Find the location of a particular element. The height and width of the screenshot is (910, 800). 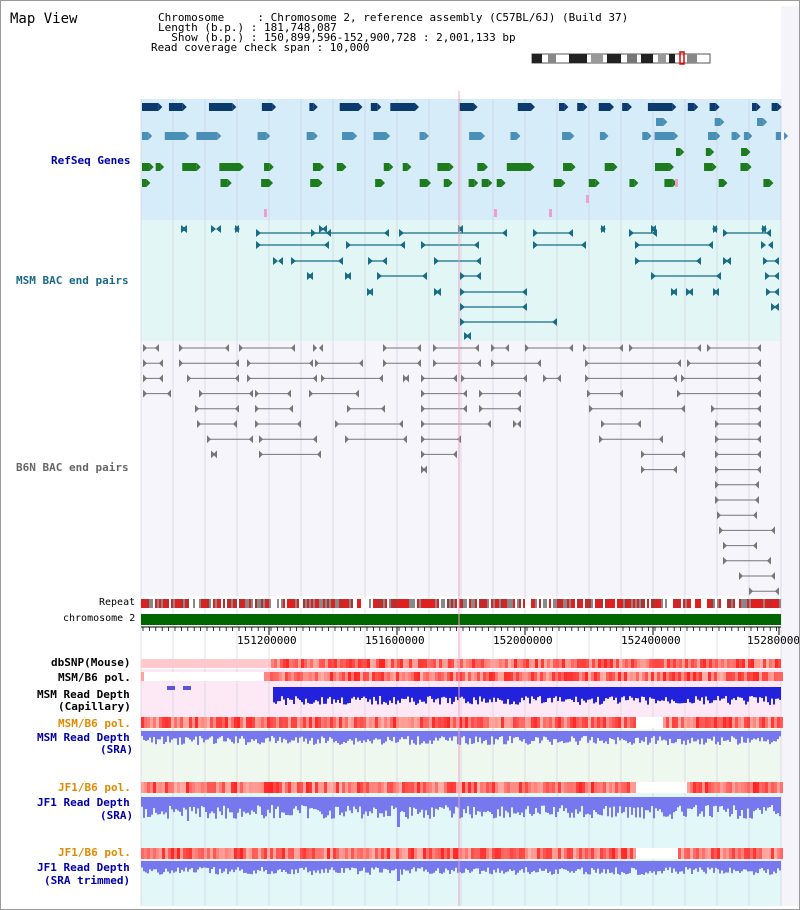

window-title: Map View is located at coordinates (44, 19).